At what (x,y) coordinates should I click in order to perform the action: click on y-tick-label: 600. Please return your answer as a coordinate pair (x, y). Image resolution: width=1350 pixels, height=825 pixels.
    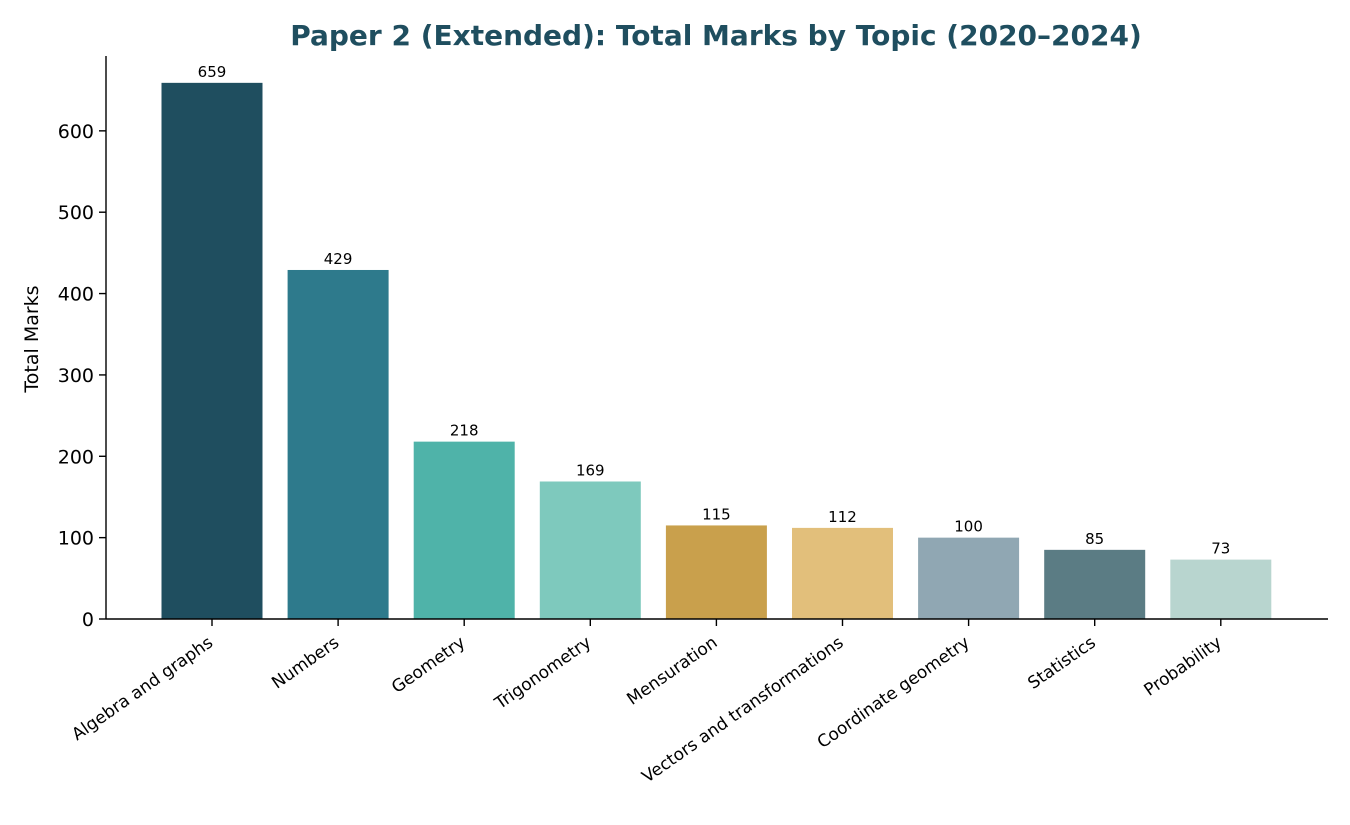
    Looking at the image, I should click on (76, 132).